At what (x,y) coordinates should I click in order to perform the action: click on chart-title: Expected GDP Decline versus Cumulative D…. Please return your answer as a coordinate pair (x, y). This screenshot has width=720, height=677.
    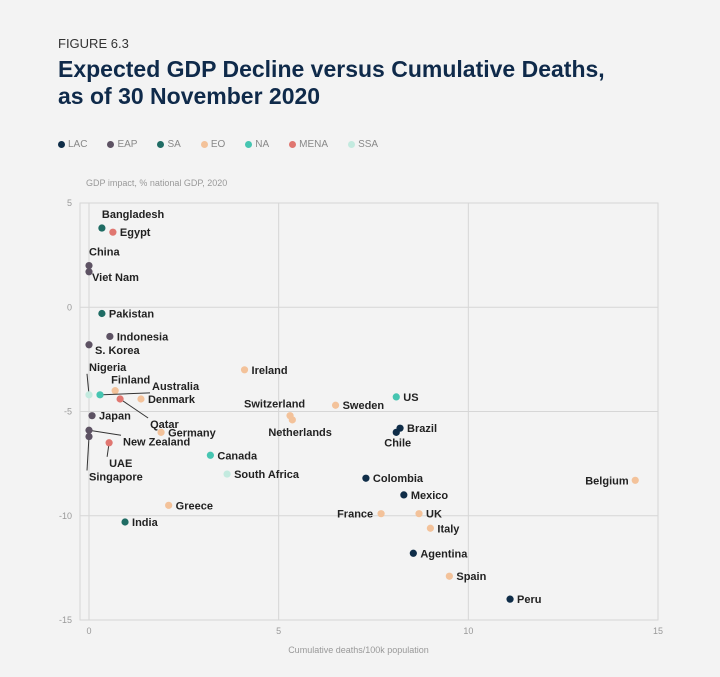
    Looking at the image, I should click on (331, 82).